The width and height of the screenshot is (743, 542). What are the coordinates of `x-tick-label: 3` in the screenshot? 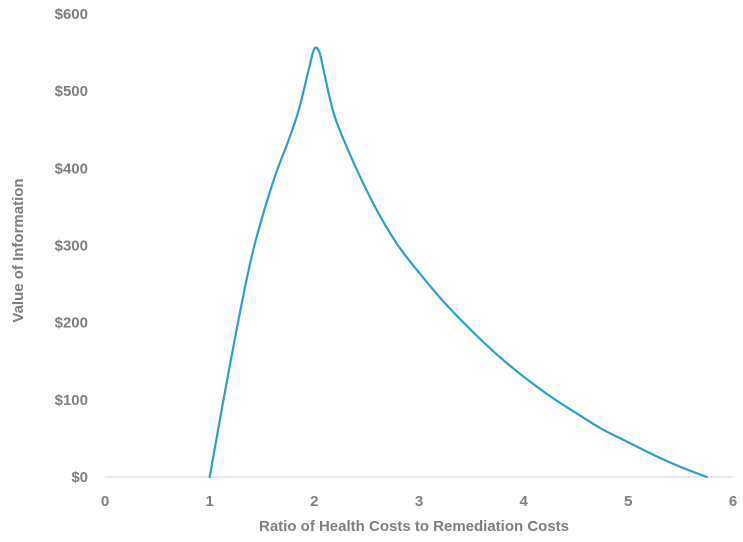 It's located at (419, 501).